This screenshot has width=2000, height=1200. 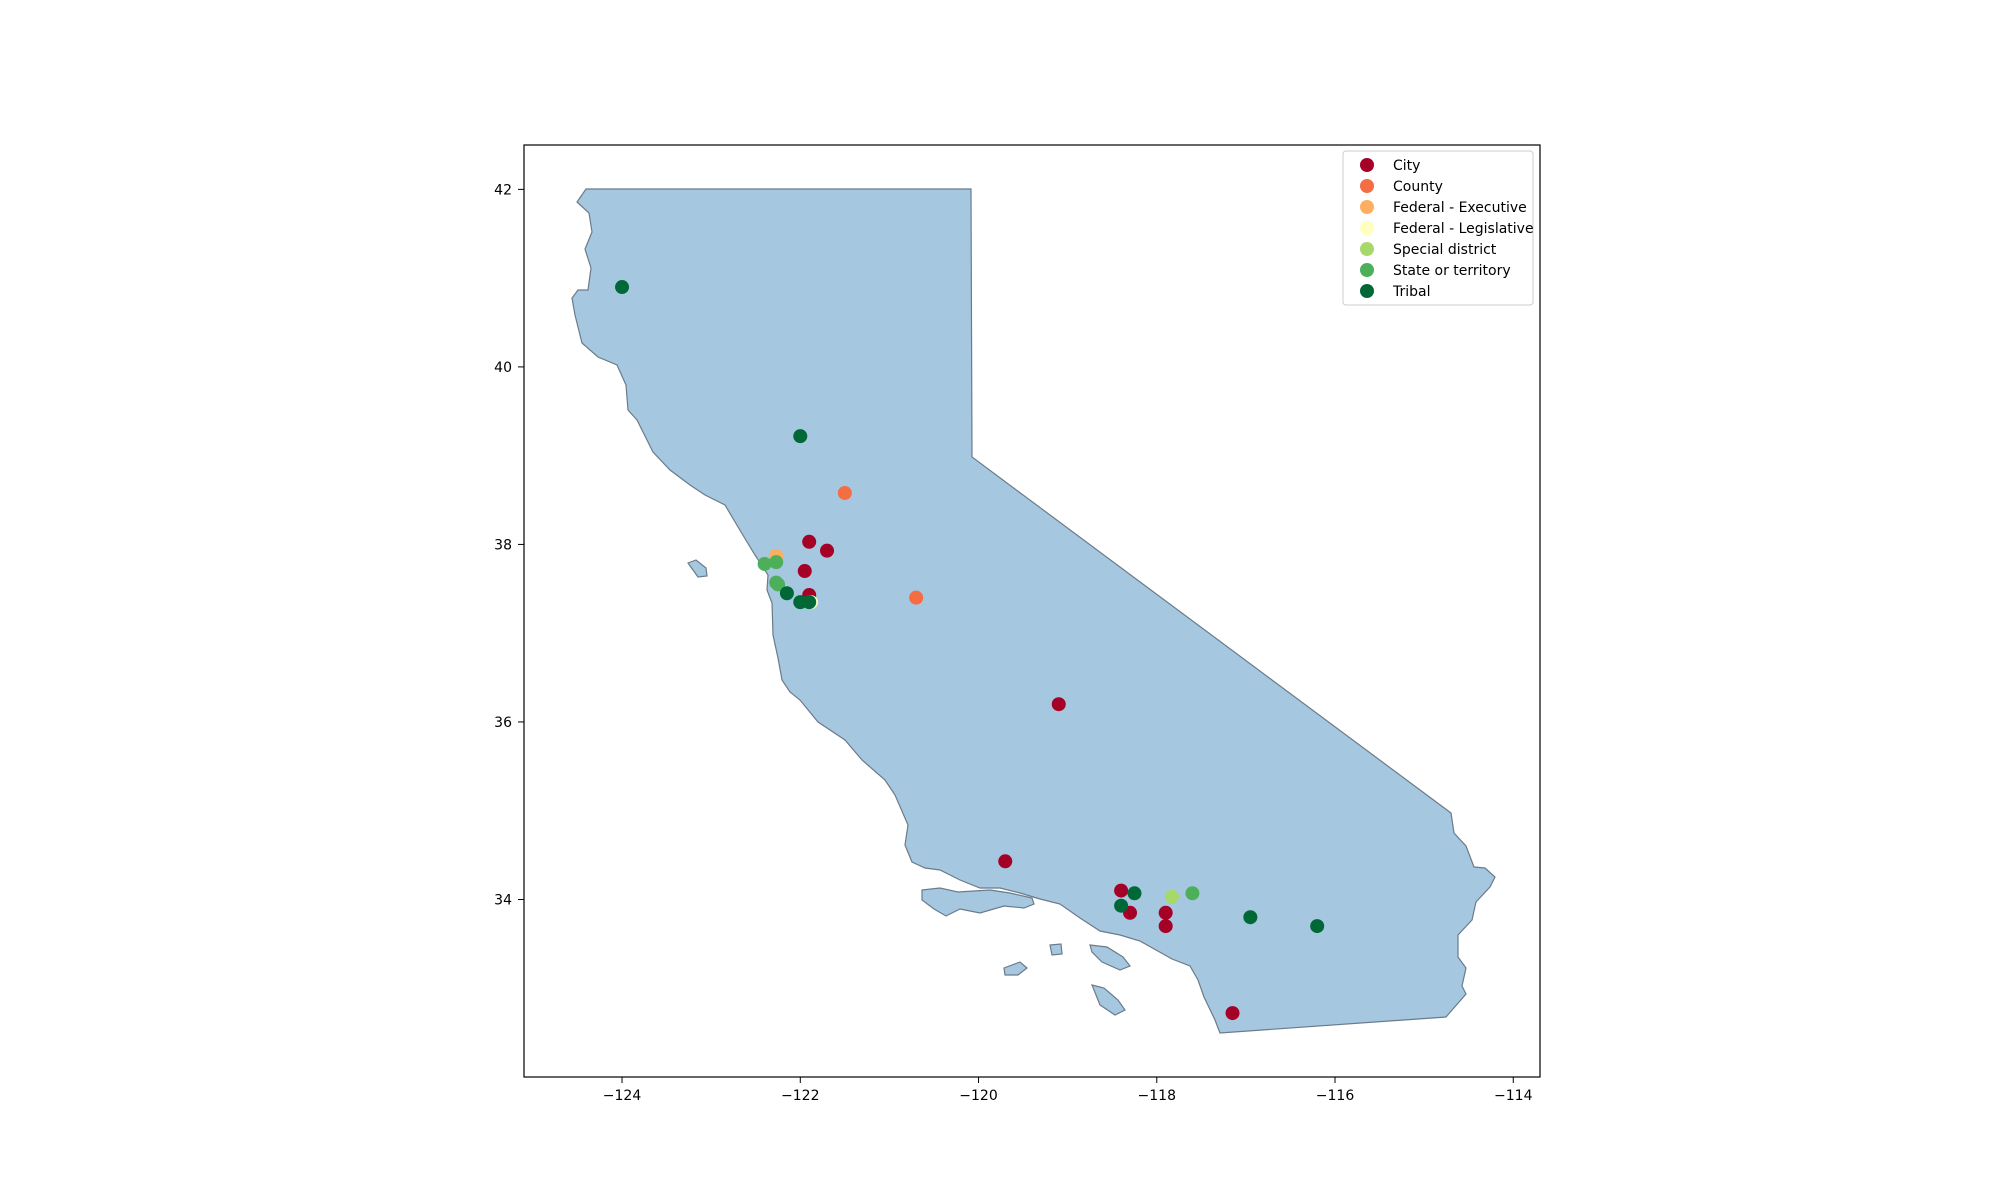 I want to click on legend-label-tribal: Tribal, so click(x=1411, y=292).